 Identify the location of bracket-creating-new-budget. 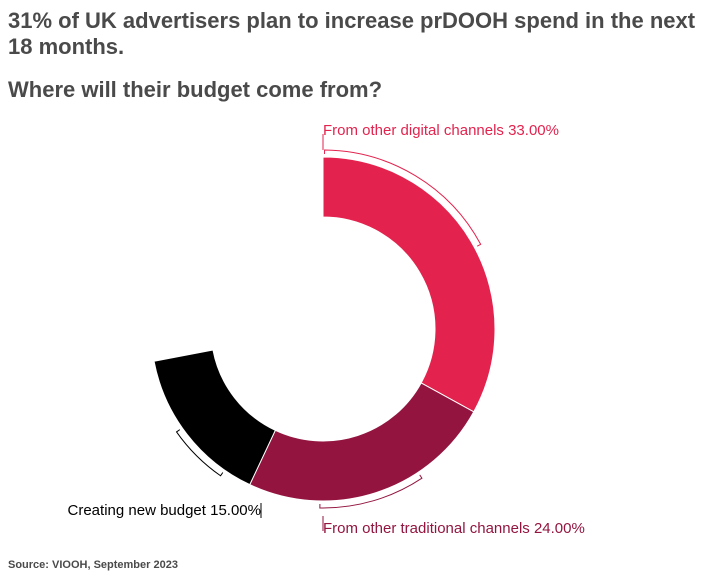
(199, 453).